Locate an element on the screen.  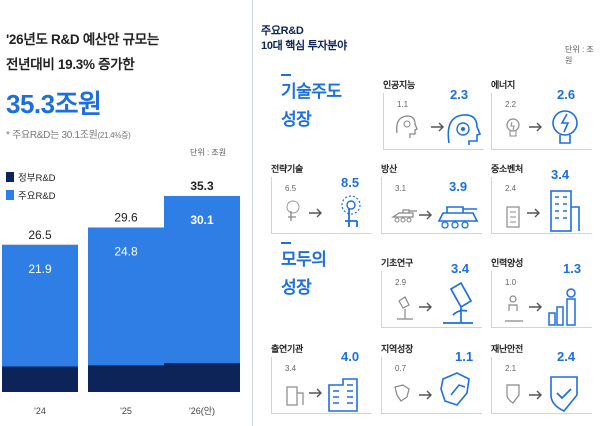
card-ai: 인공지능 1.1 2.3 is located at coordinates (438, 114).